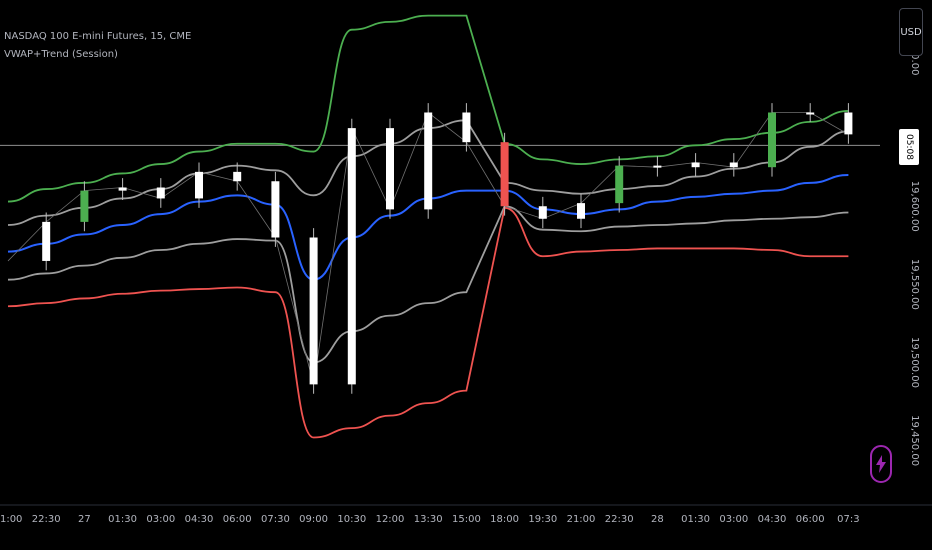 This screenshot has width=932, height=550. Describe the element at coordinates (914, 440) in the screenshot. I see `y-tick-label: 19,450.00` at that location.